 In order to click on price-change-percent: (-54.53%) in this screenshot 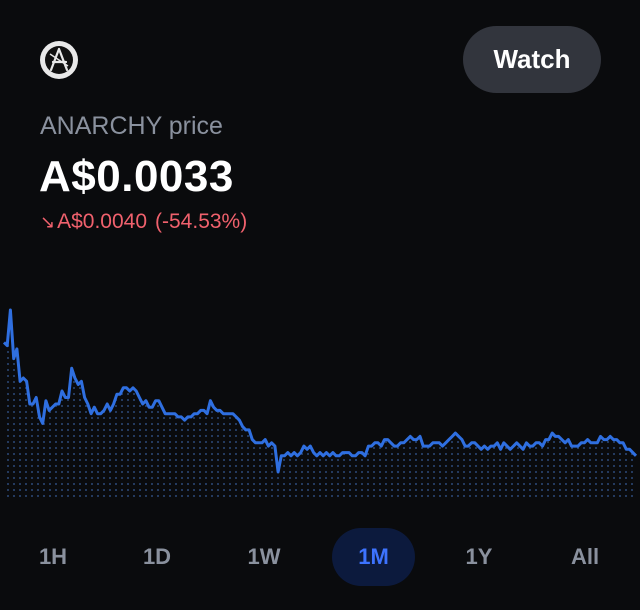, I will do `click(201, 221)`.